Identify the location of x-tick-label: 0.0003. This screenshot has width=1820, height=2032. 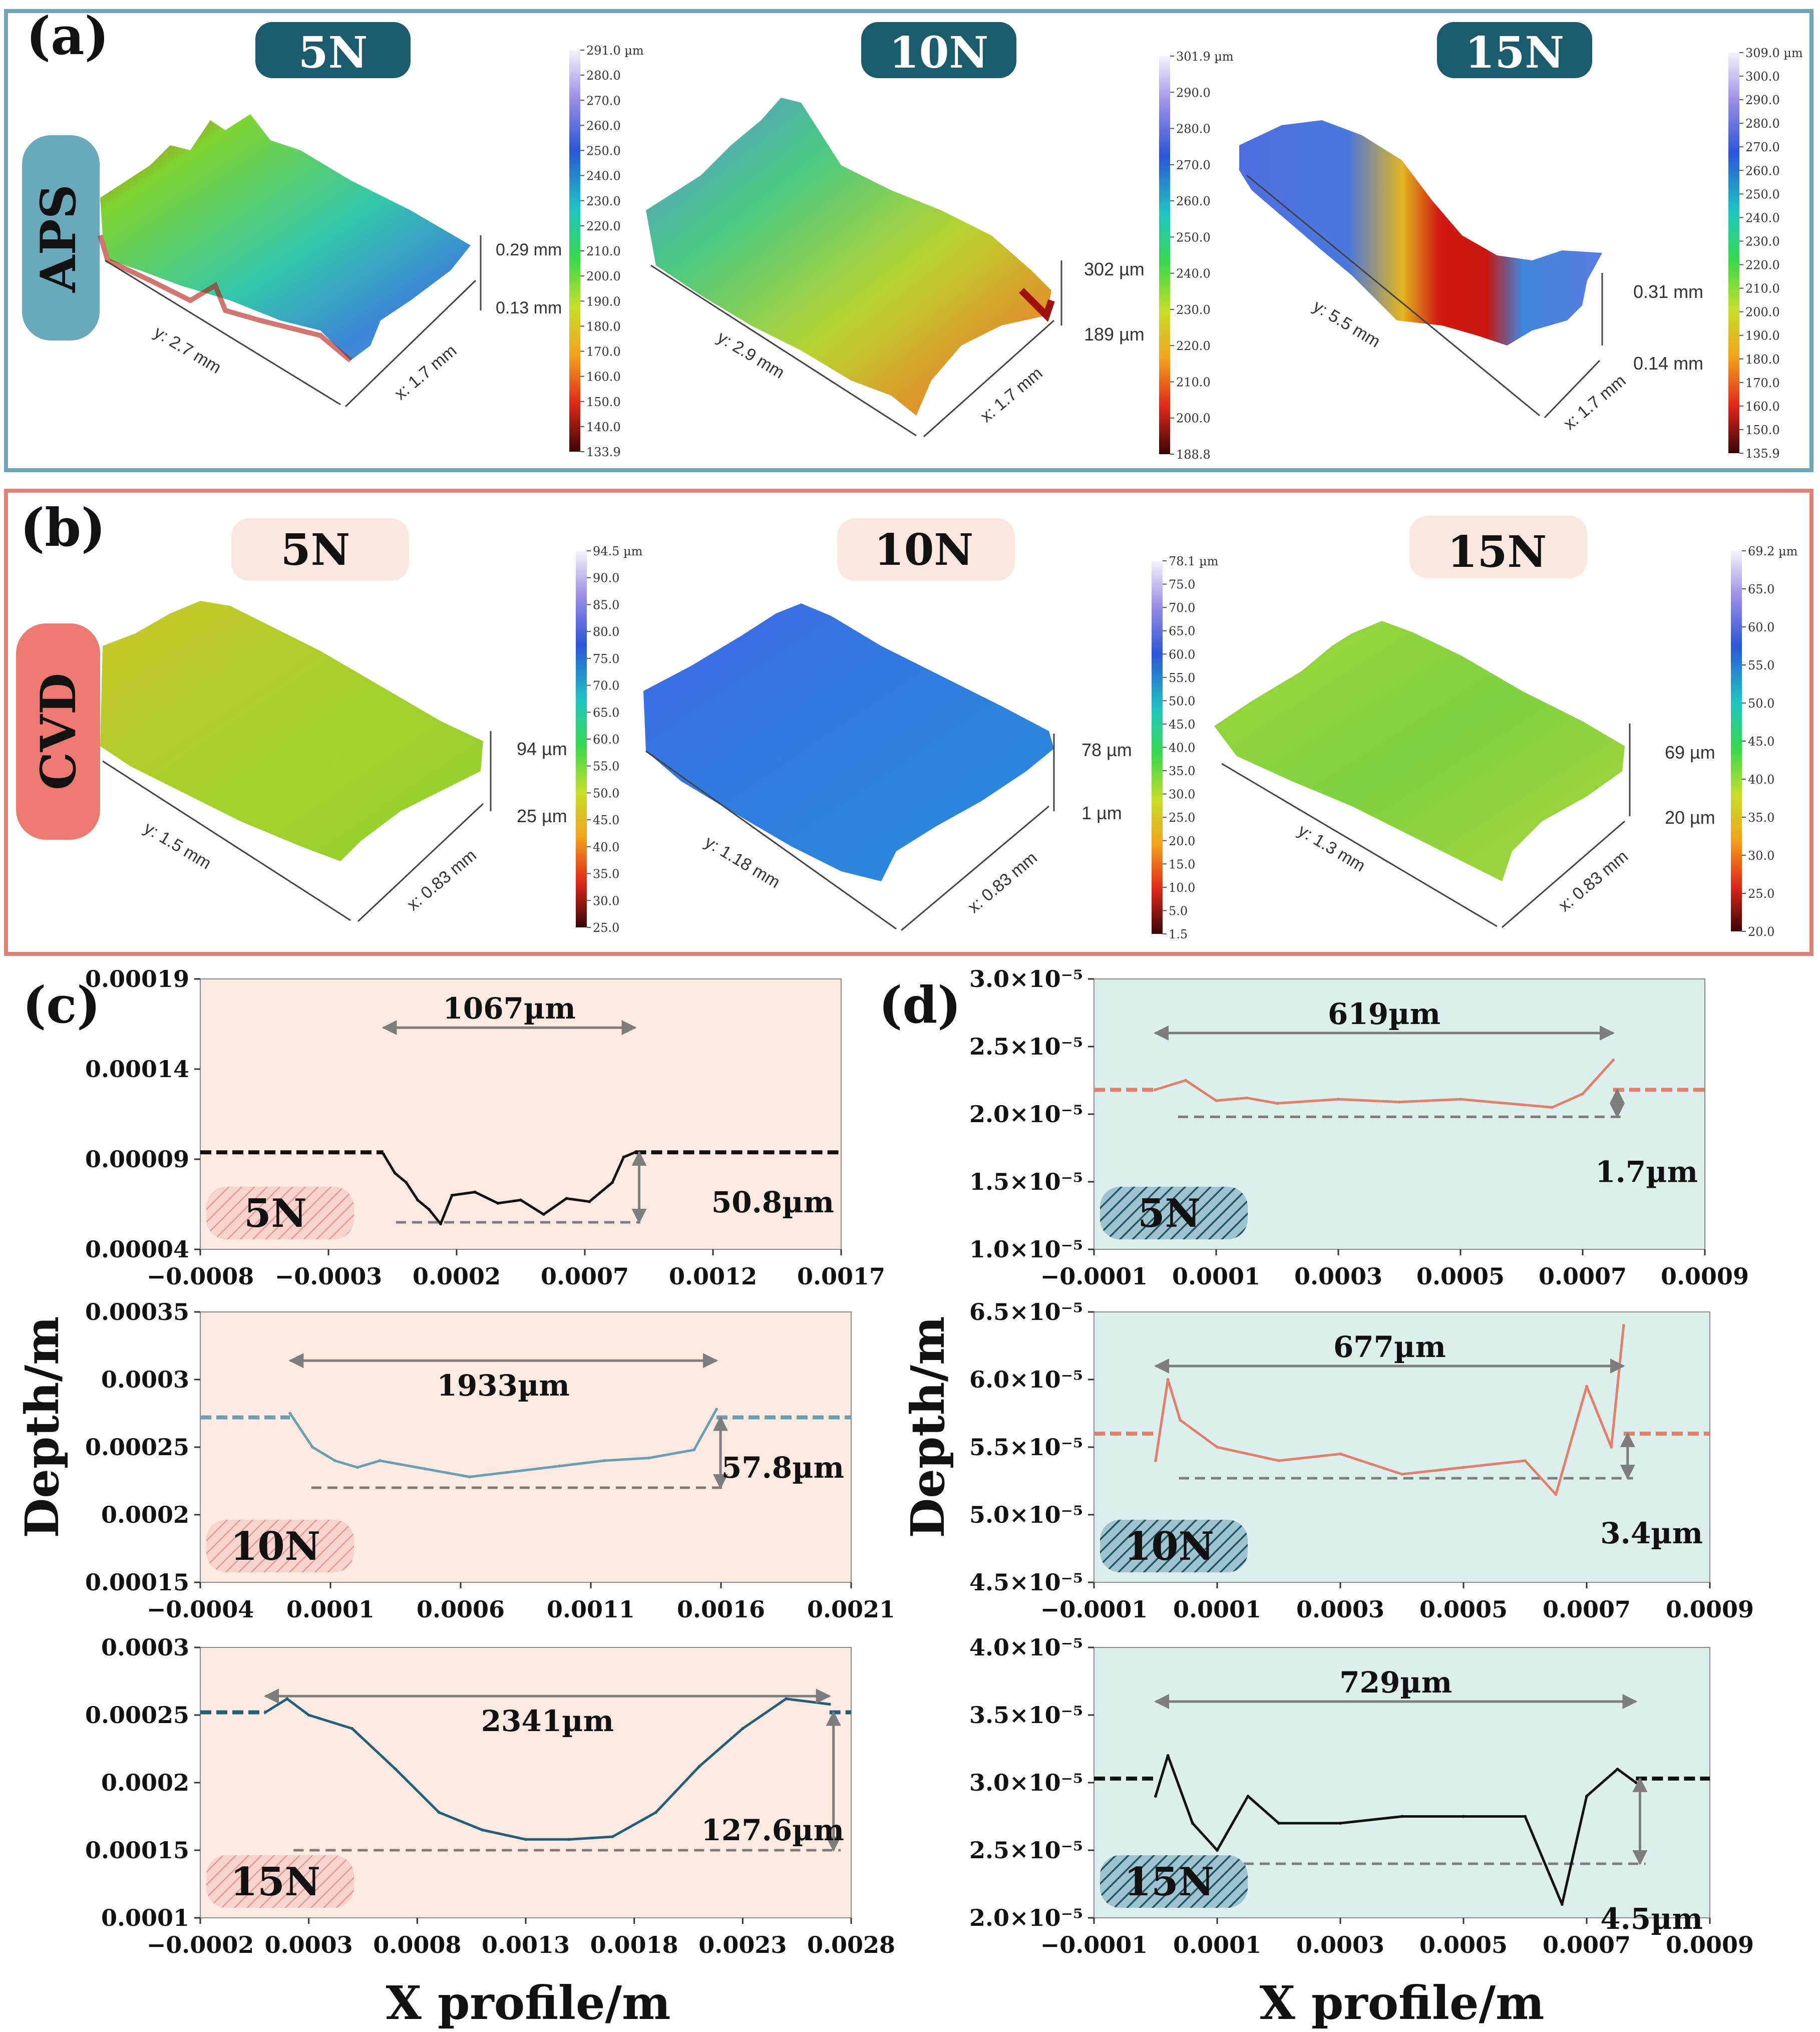
(1340, 1609).